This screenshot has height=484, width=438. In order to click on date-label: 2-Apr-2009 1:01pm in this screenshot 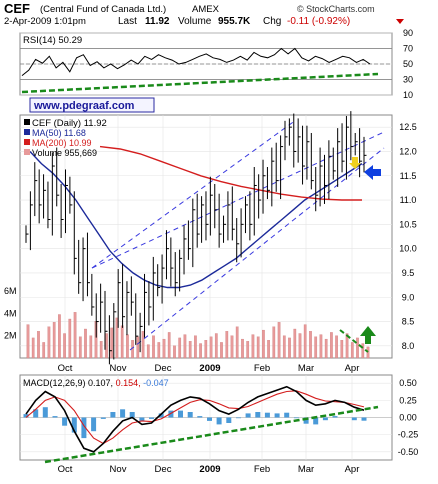, I will do `click(45, 21)`.